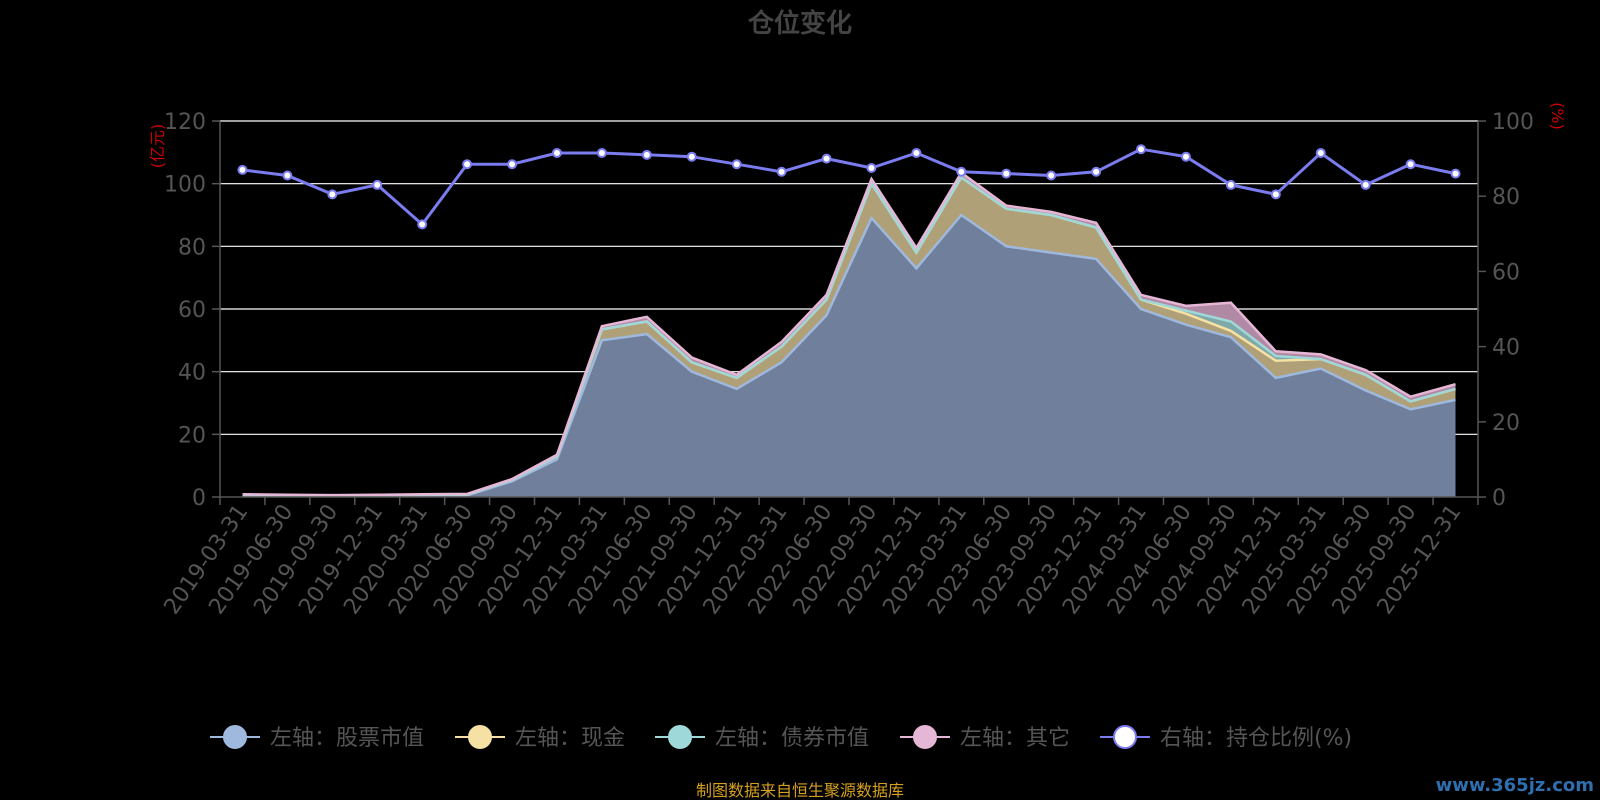  What do you see at coordinates (1506, 272) in the screenshot?
I see `right-axis-tick-label: 60` at bounding box center [1506, 272].